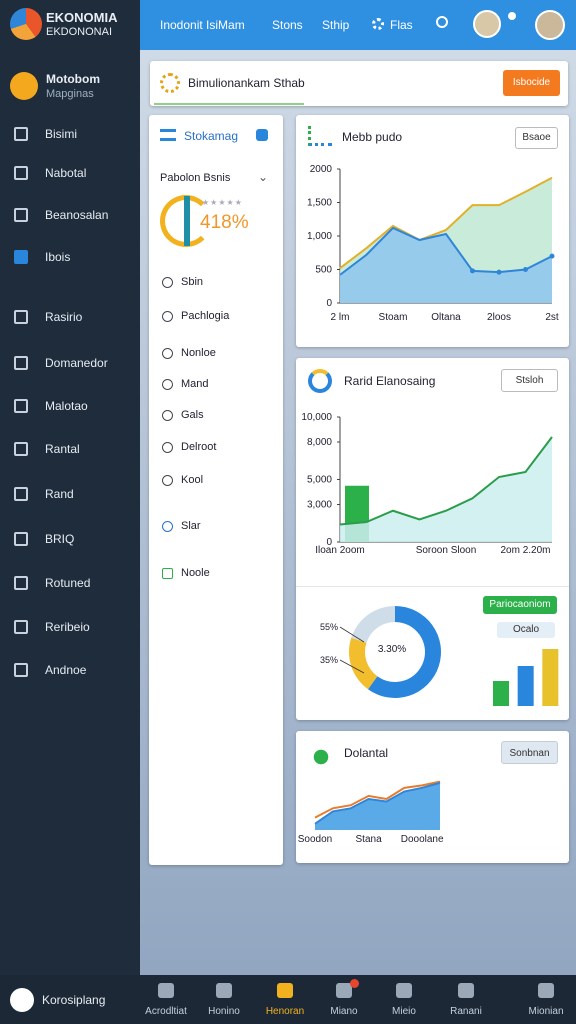  What do you see at coordinates (170, 83) in the screenshot?
I see `banner-icon` at bounding box center [170, 83].